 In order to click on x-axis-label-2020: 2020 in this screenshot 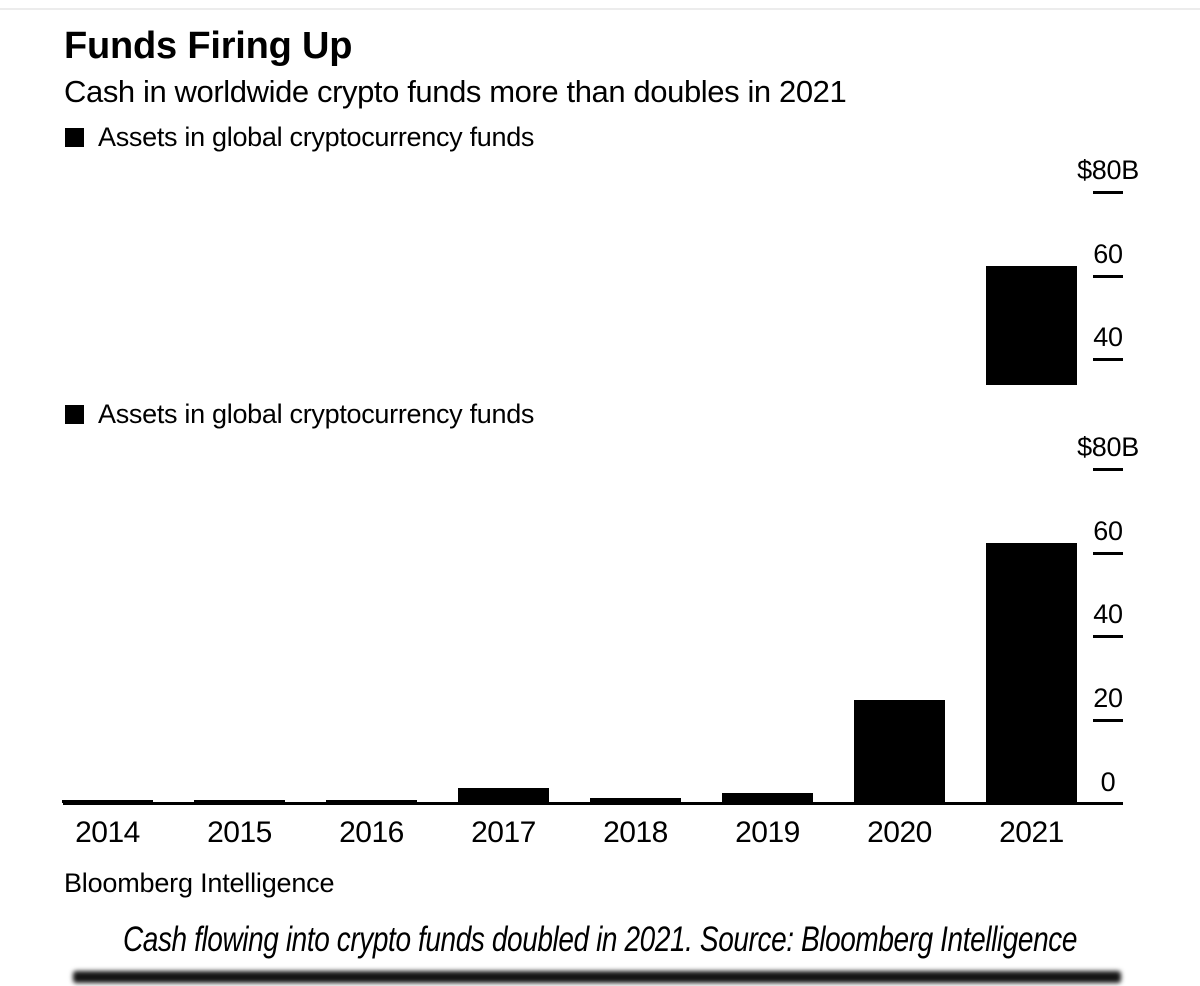, I will do `click(899, 832)`.